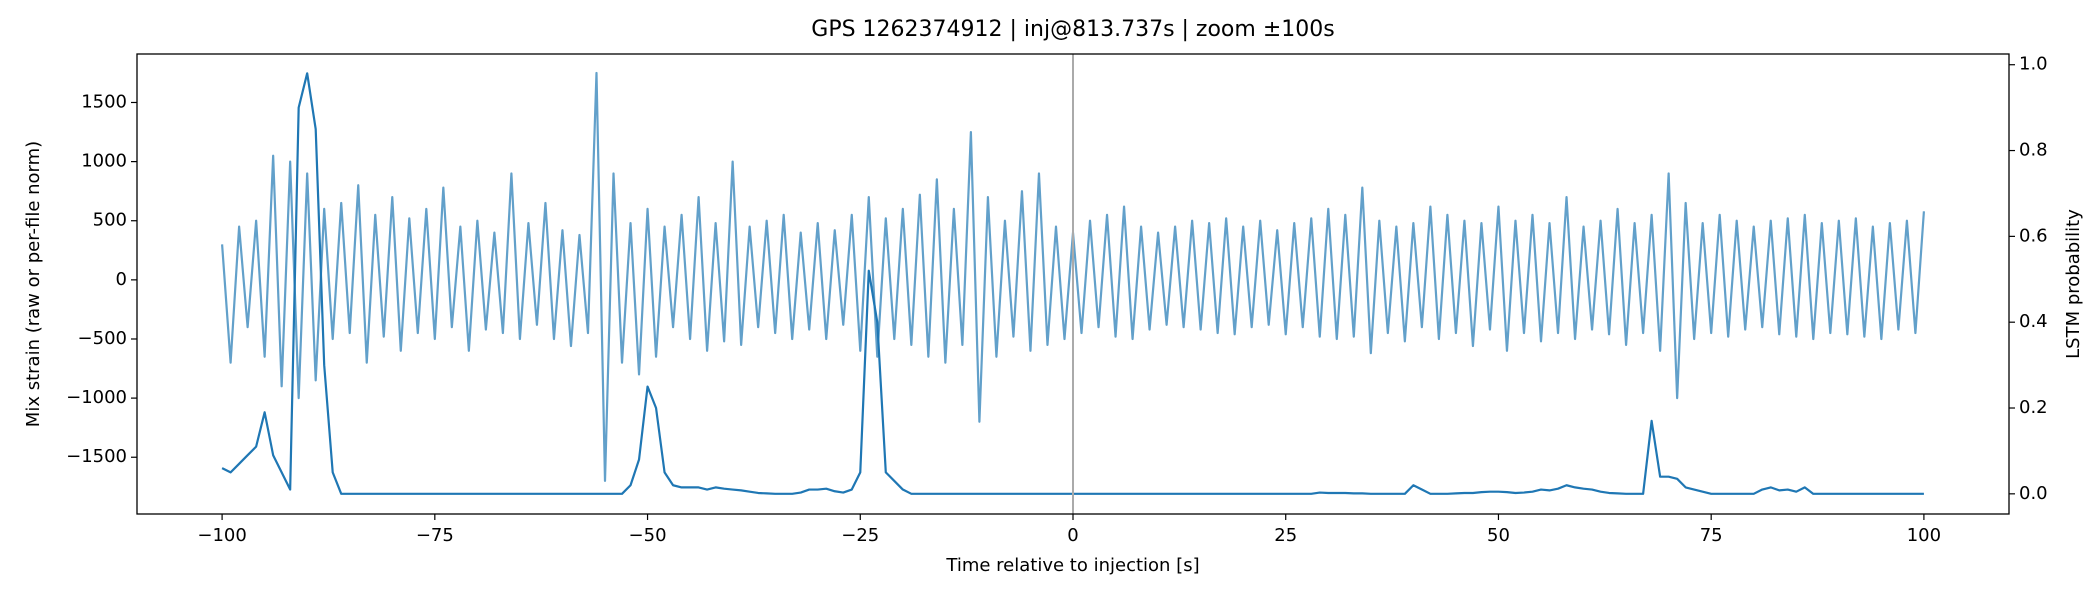  Describe the element at coordinates (2033, 235) in the screenshot. I see `y2-tick-label: 0.6` at that location.